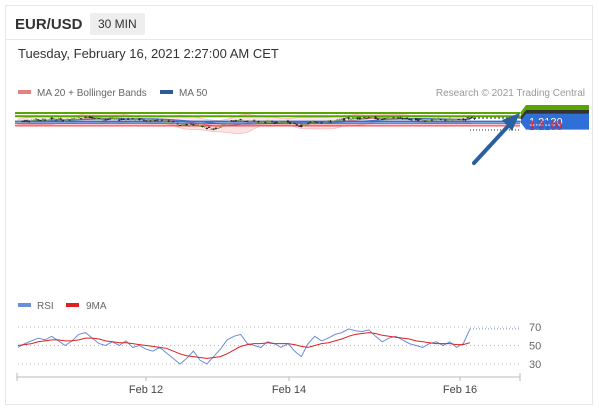 The width and height of the screenshot is (599, 411). What do you see at coordinates (146, 390) in the screenshot?
I see `x-tick-label: Feb 12` at bounding box center [146, 390].